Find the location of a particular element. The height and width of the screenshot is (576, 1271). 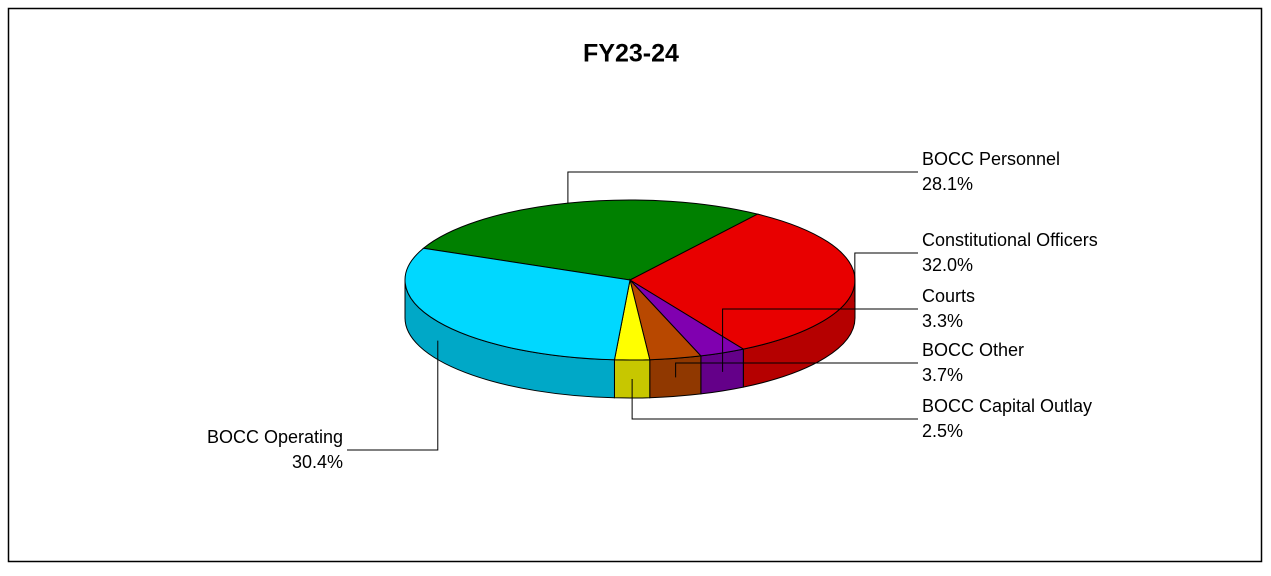

slice-label: BOCC Operating is located at coordinates (275, 437).